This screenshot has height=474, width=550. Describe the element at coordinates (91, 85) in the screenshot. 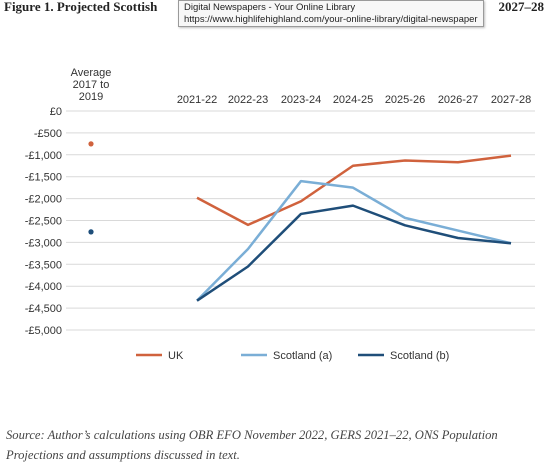

I see `x-tick-label: 2017 to` at that location.